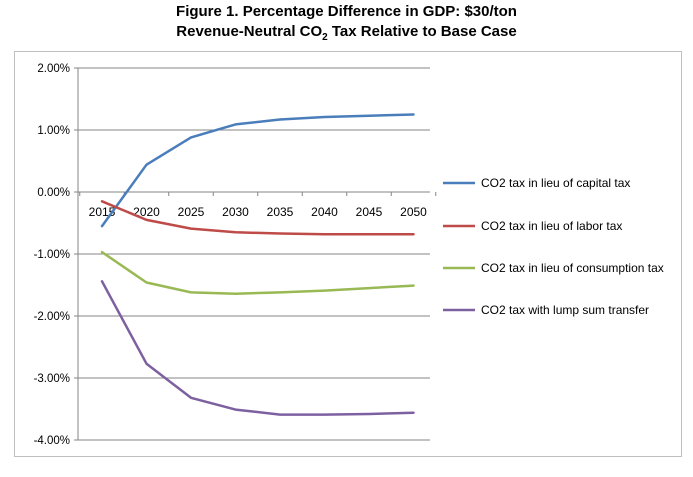  I want to click on chart-title-line-2-suffix: Tax Relative to Base Case, so click(422, 31).